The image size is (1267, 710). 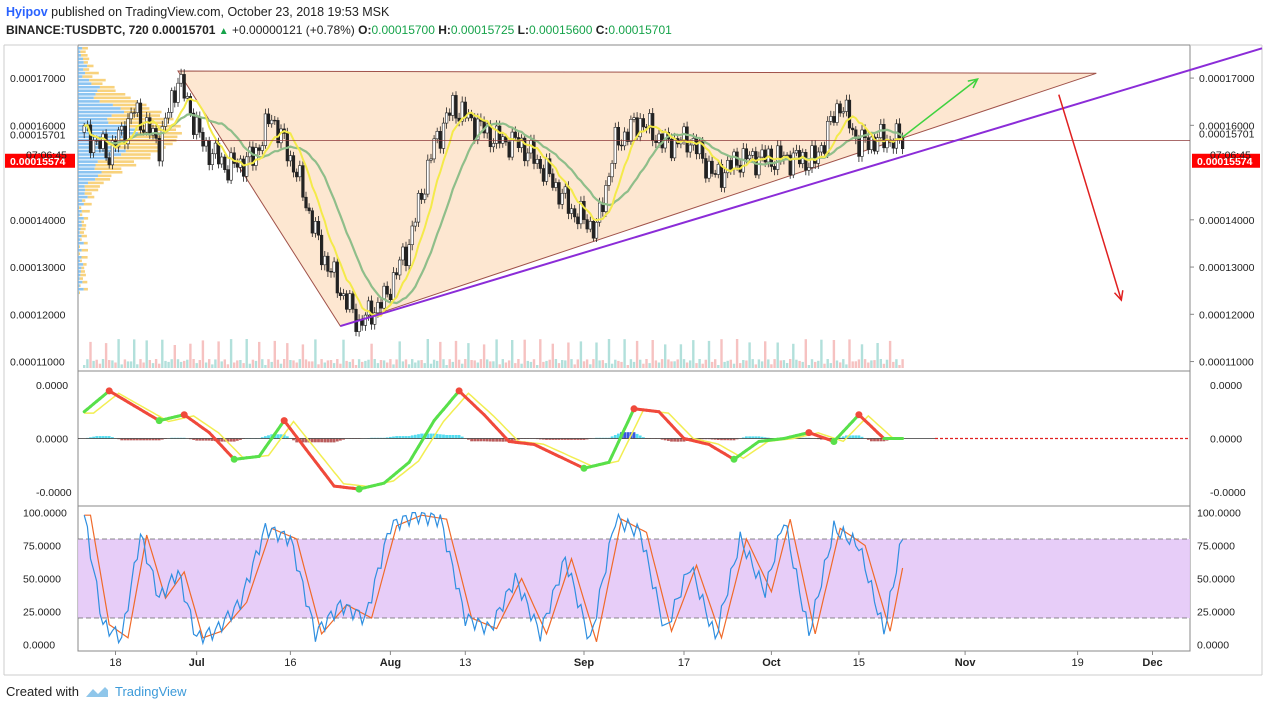 What do you see at coordinates (465, 663) in the screenshot?
I see `x-axis-label: 13` at bounding box center [465, 663].